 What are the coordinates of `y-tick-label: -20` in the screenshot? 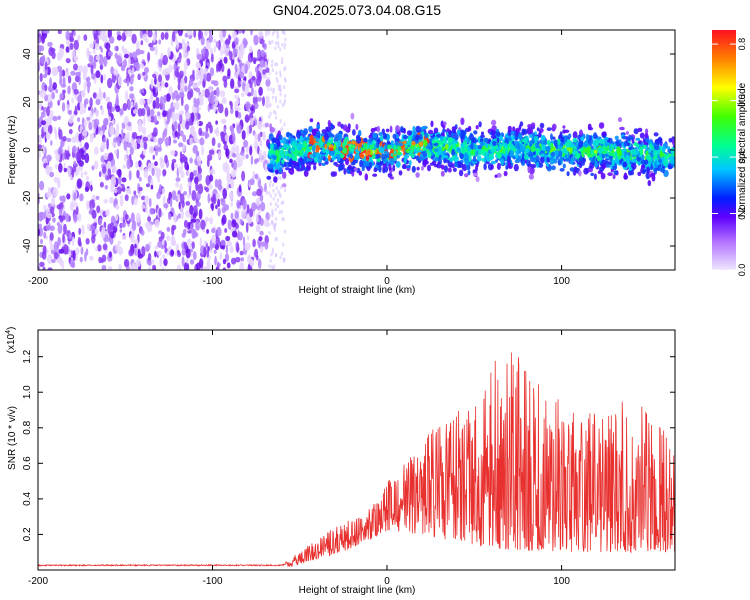 It's located at (27, 197).